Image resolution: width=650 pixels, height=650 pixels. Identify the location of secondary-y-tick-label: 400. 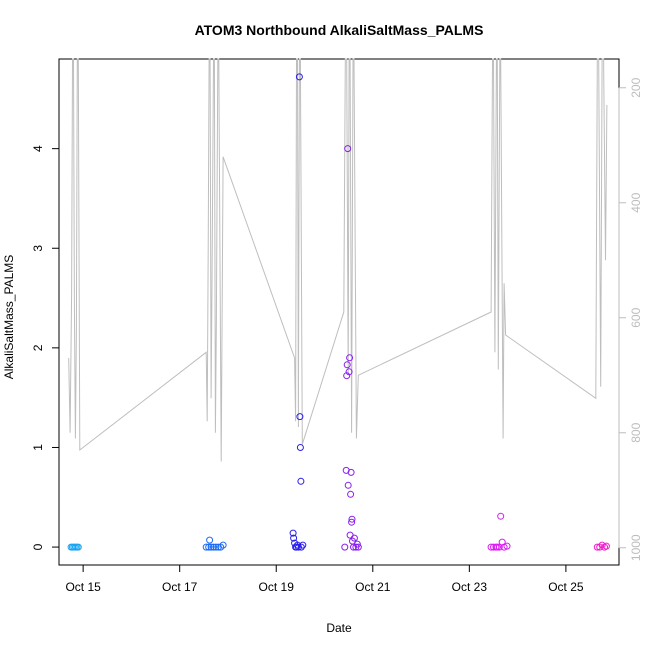
(636, 202).